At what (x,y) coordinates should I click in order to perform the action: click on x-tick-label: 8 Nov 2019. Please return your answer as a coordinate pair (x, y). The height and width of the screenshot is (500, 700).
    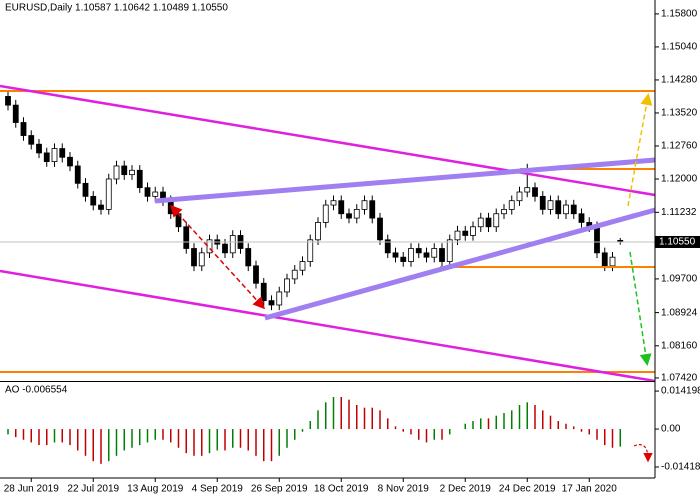
    Looking at the image, I should click on (404, 489).